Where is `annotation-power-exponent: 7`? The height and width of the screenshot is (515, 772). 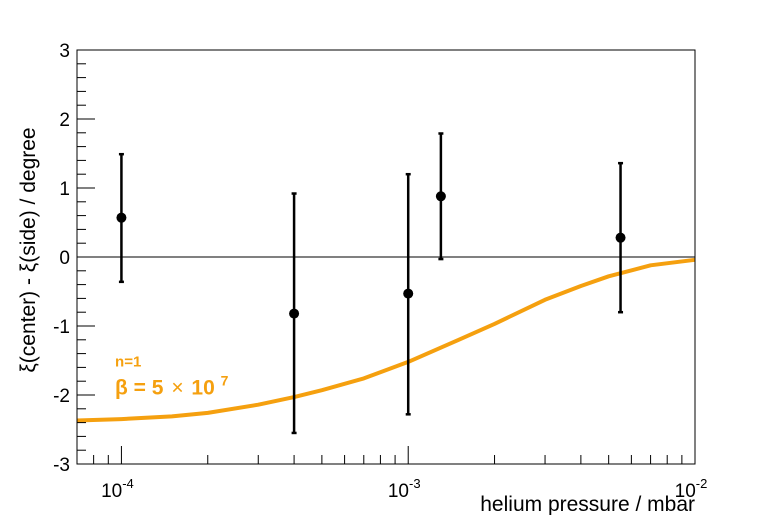 annotation-power-exponent: 7 is located at coordinates (225, 381).